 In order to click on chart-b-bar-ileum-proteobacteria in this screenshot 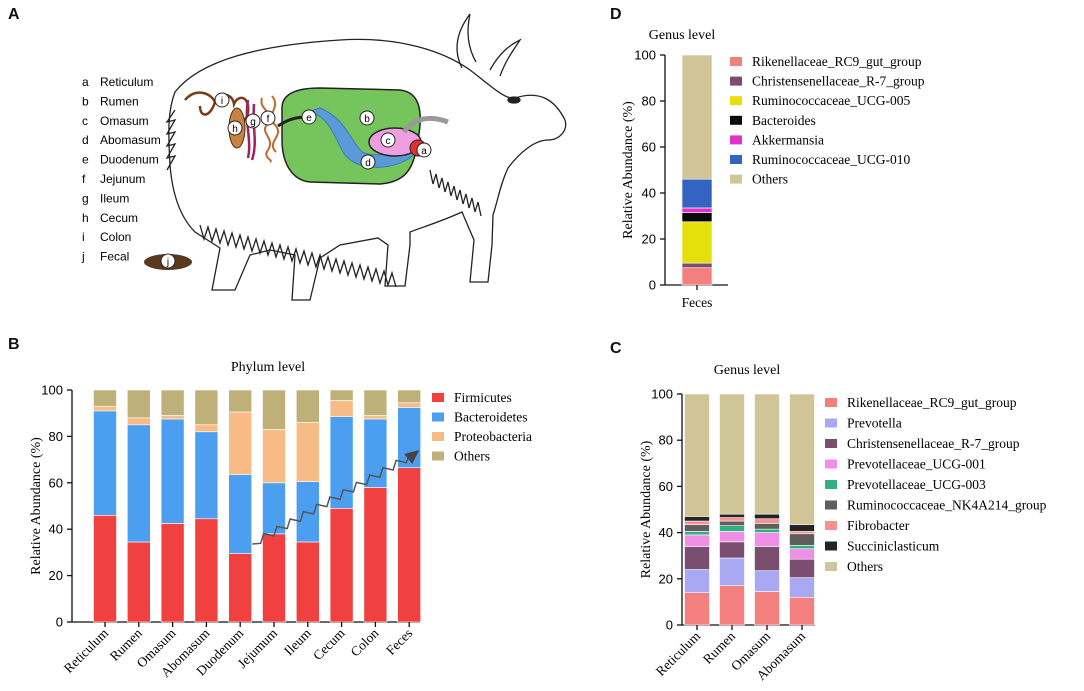, I will do `click(307, 452)`.